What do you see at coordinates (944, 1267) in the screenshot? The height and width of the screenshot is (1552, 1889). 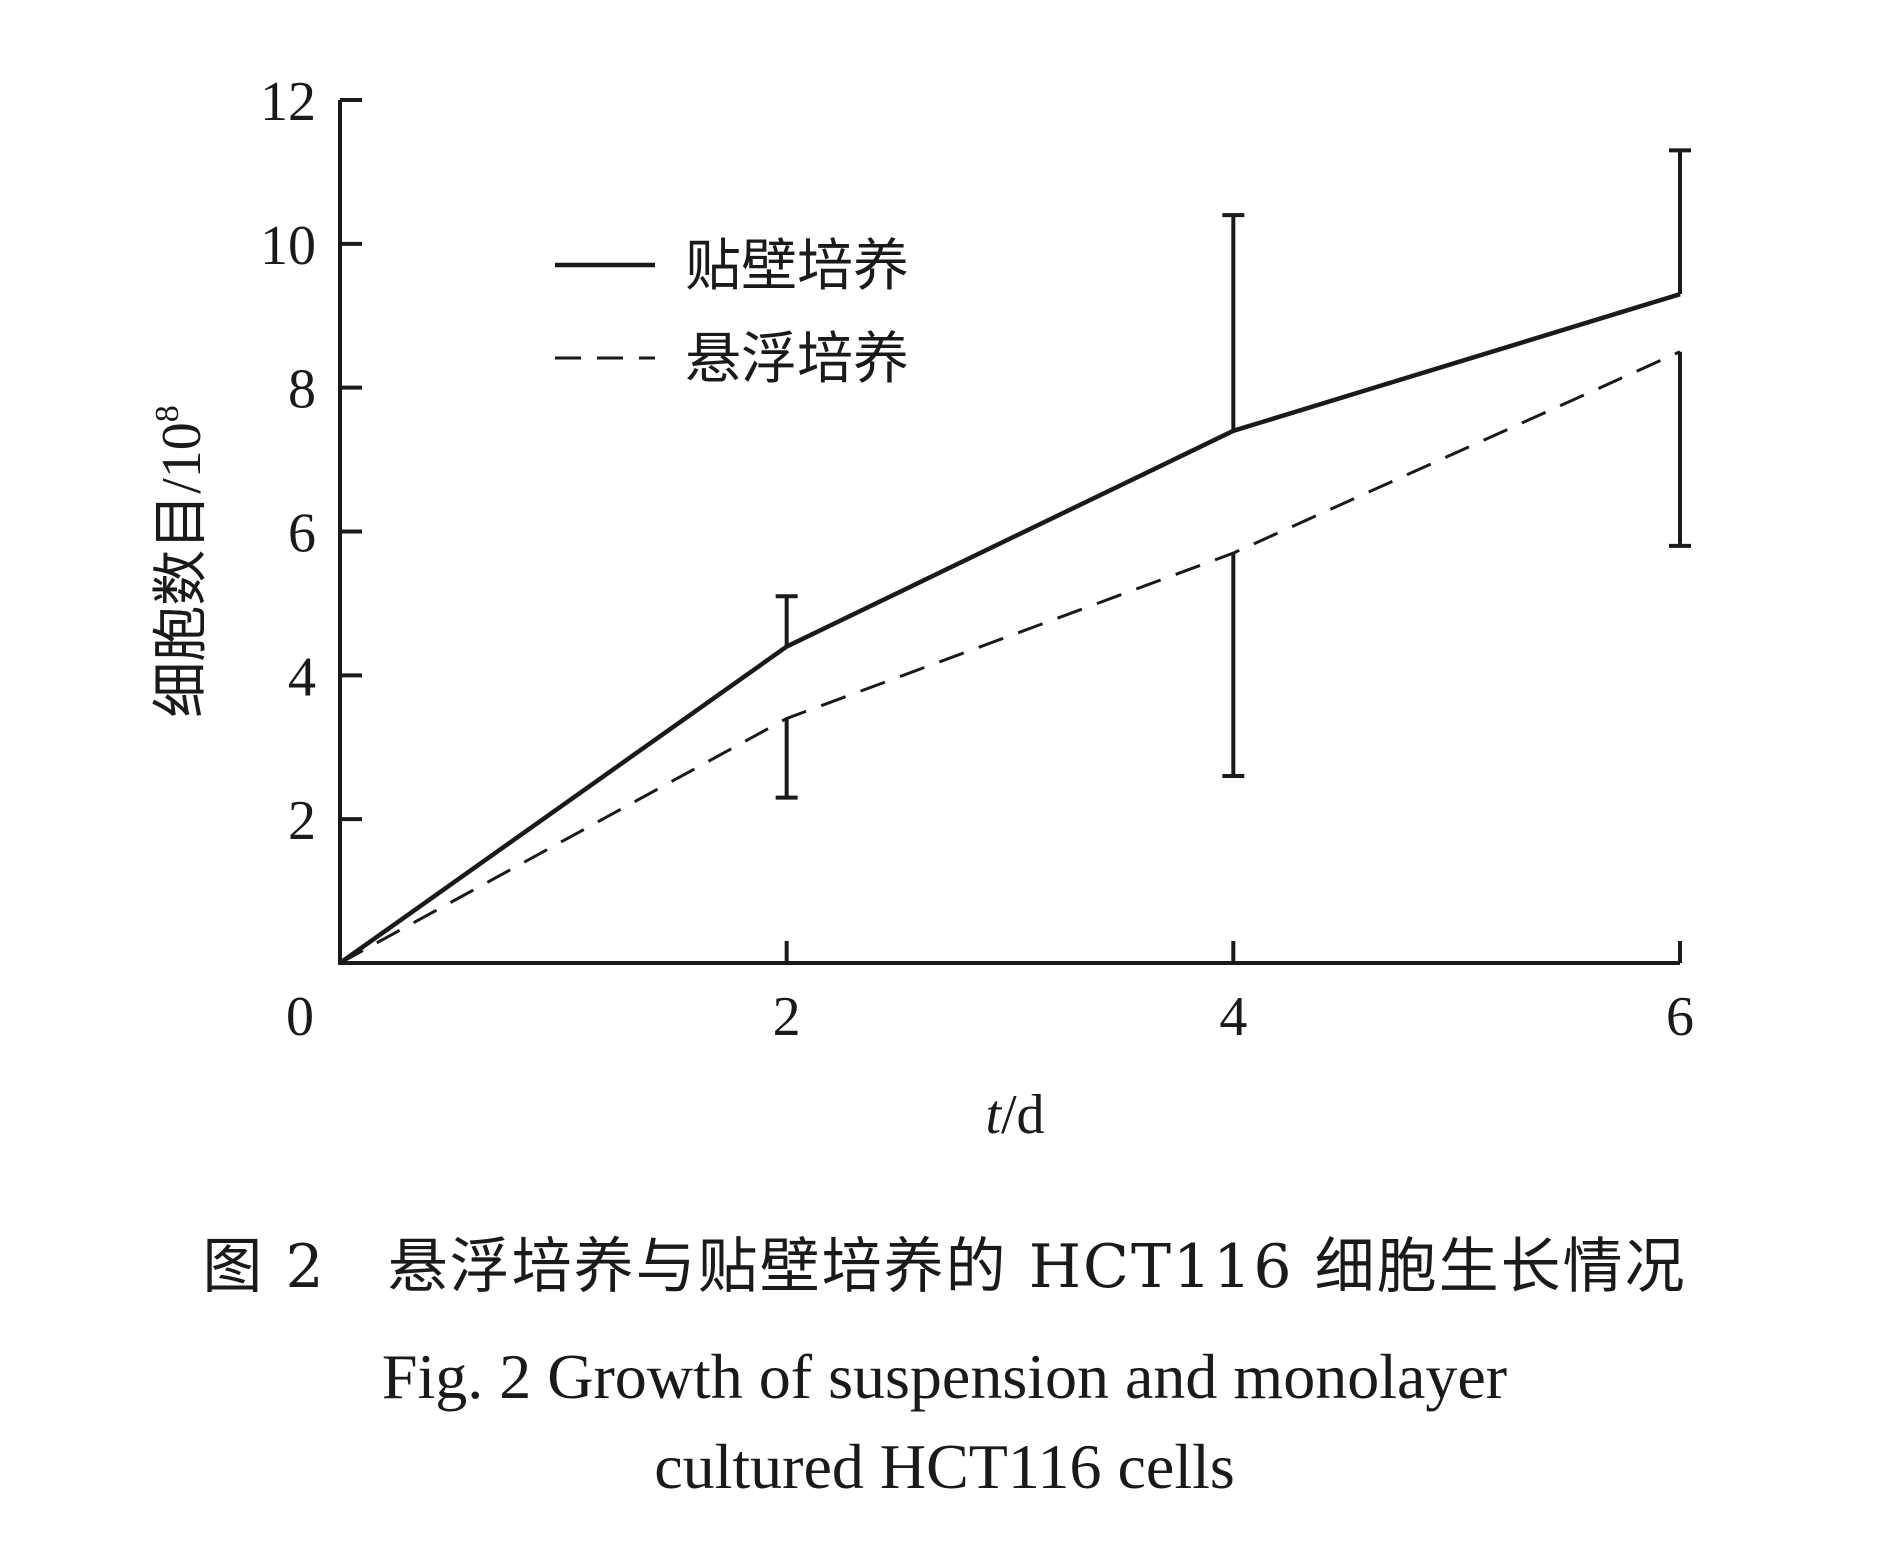 I see `figure-caption-chinese: 图 2 悬浮培养与贴壁培养的 HCT116 细胞生长情况` at bounding box center [944, 1267].